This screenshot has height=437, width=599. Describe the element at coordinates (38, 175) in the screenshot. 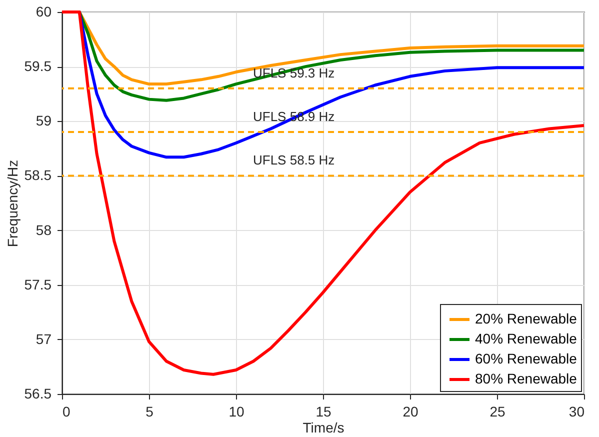

I see `y-tick-label: 58.5` at that location.